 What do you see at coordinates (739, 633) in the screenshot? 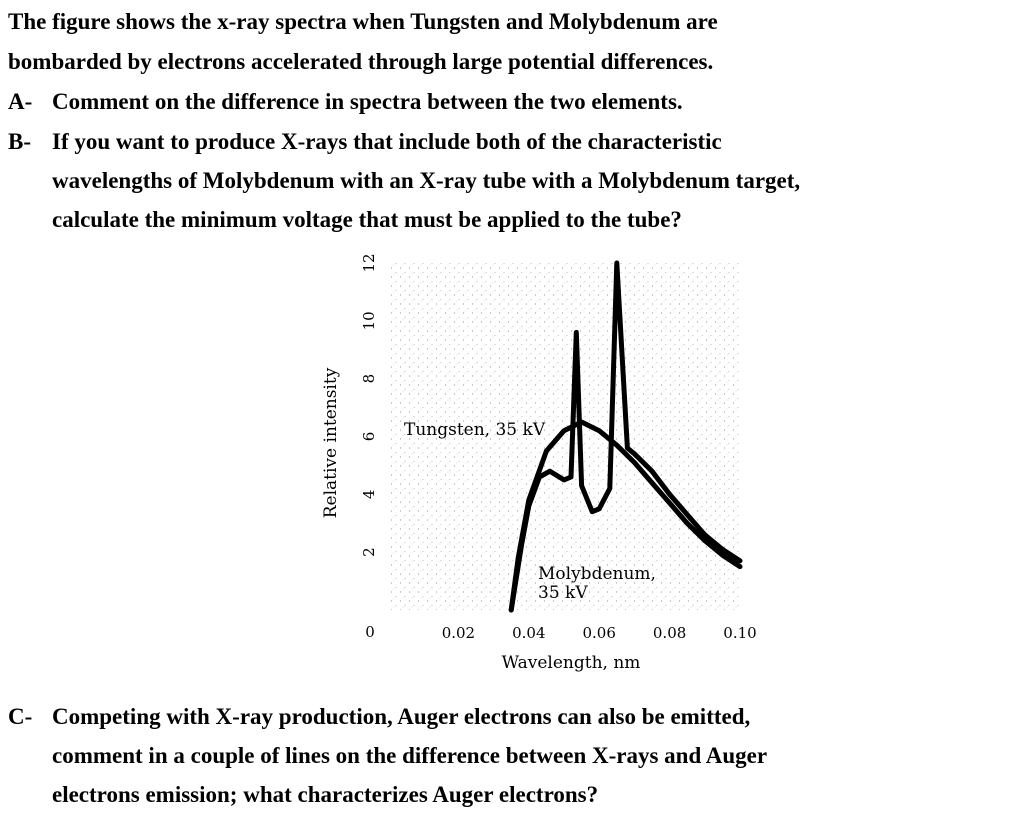
I see `x-tick-label: 0.10` at bounding box center [739, 633].